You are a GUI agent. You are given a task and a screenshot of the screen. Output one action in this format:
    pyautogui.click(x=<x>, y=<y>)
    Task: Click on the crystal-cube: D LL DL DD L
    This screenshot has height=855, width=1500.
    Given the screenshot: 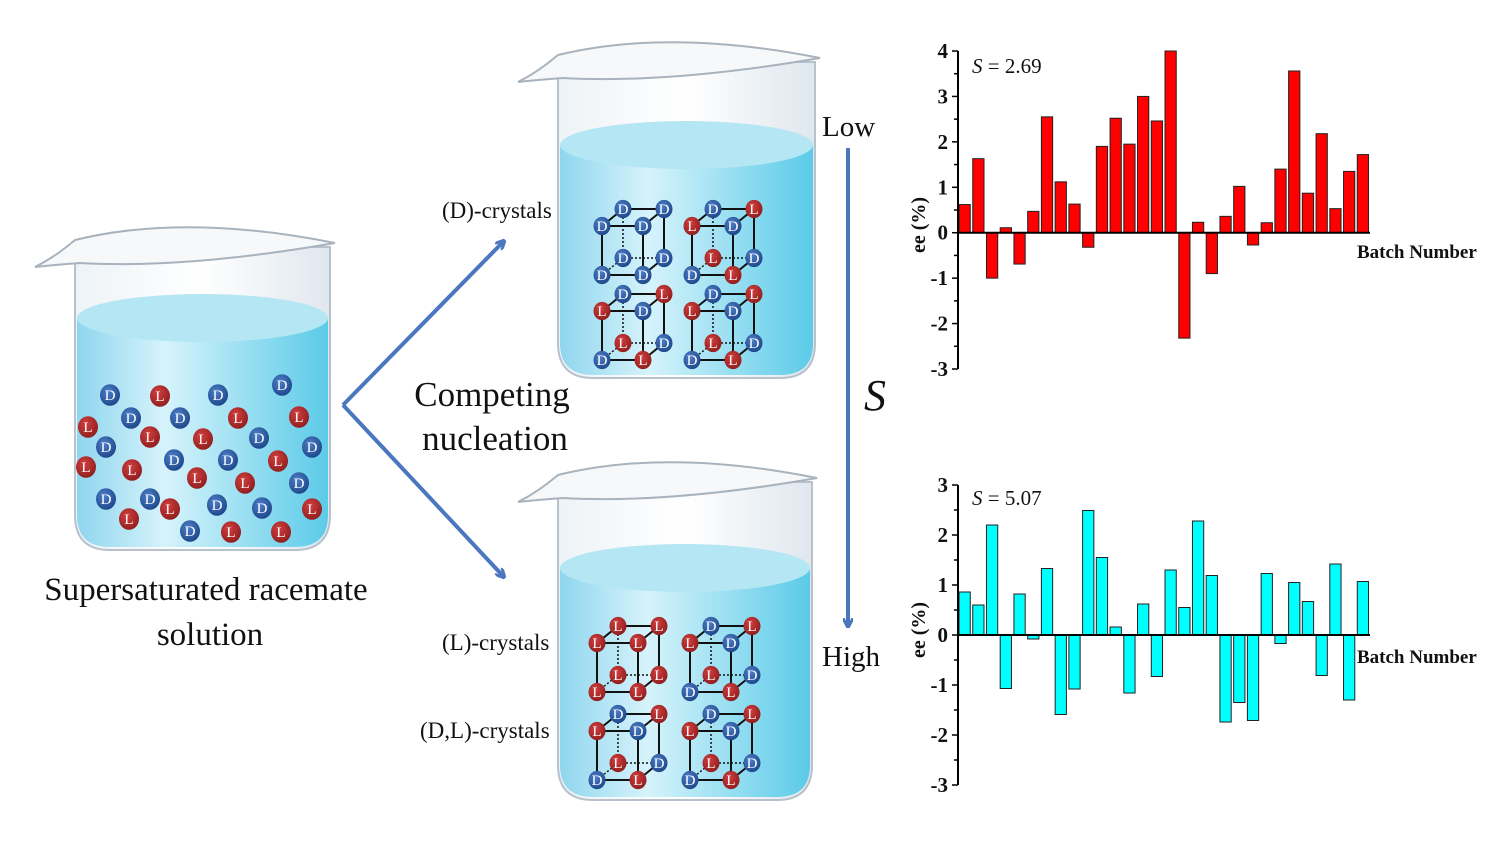 What is the action you would take?
    pyautogui.click(x=723, y=242)
    